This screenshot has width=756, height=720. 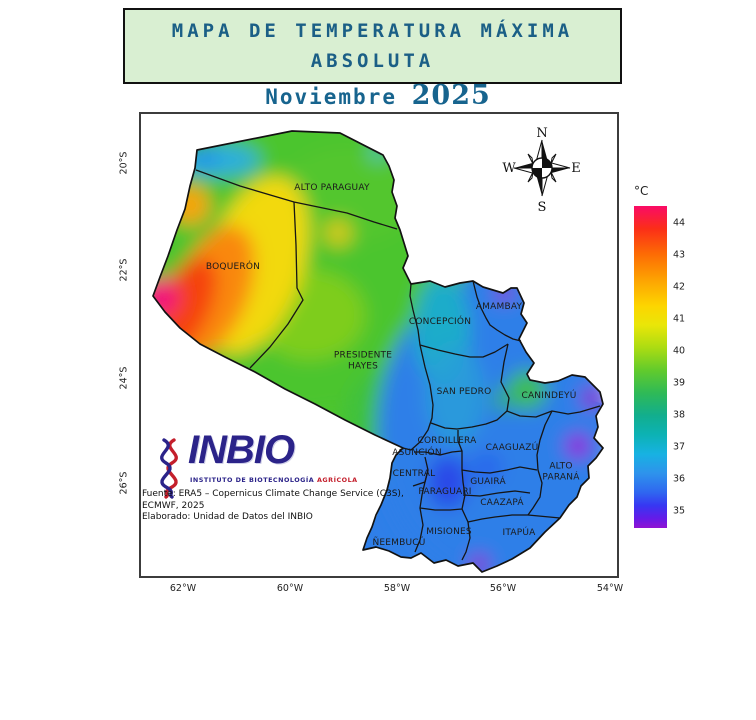 I want to click on colorbar-tick-38: 38, so click(x=679, y=415).